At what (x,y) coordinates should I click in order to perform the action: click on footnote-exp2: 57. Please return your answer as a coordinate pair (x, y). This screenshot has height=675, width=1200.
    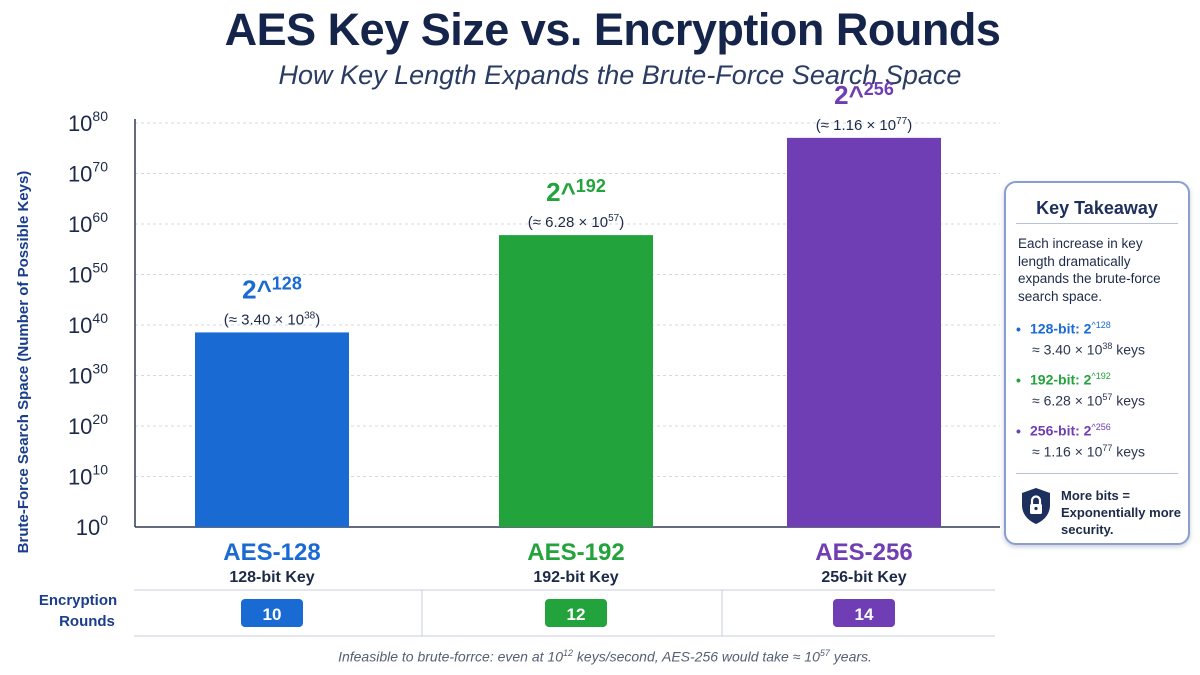
    Looking at the image, I should click on (824, 653).